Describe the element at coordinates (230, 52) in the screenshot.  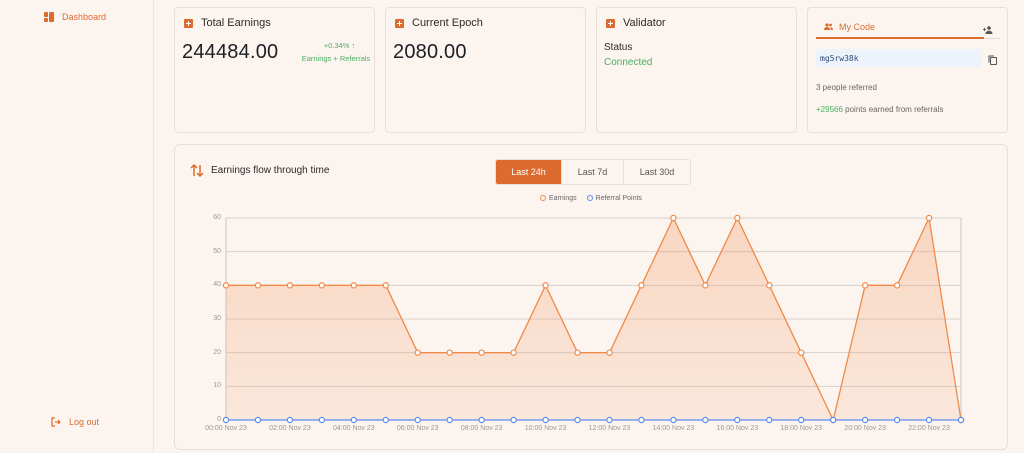
I see `total-earnings-value: 244484.00` at that location.